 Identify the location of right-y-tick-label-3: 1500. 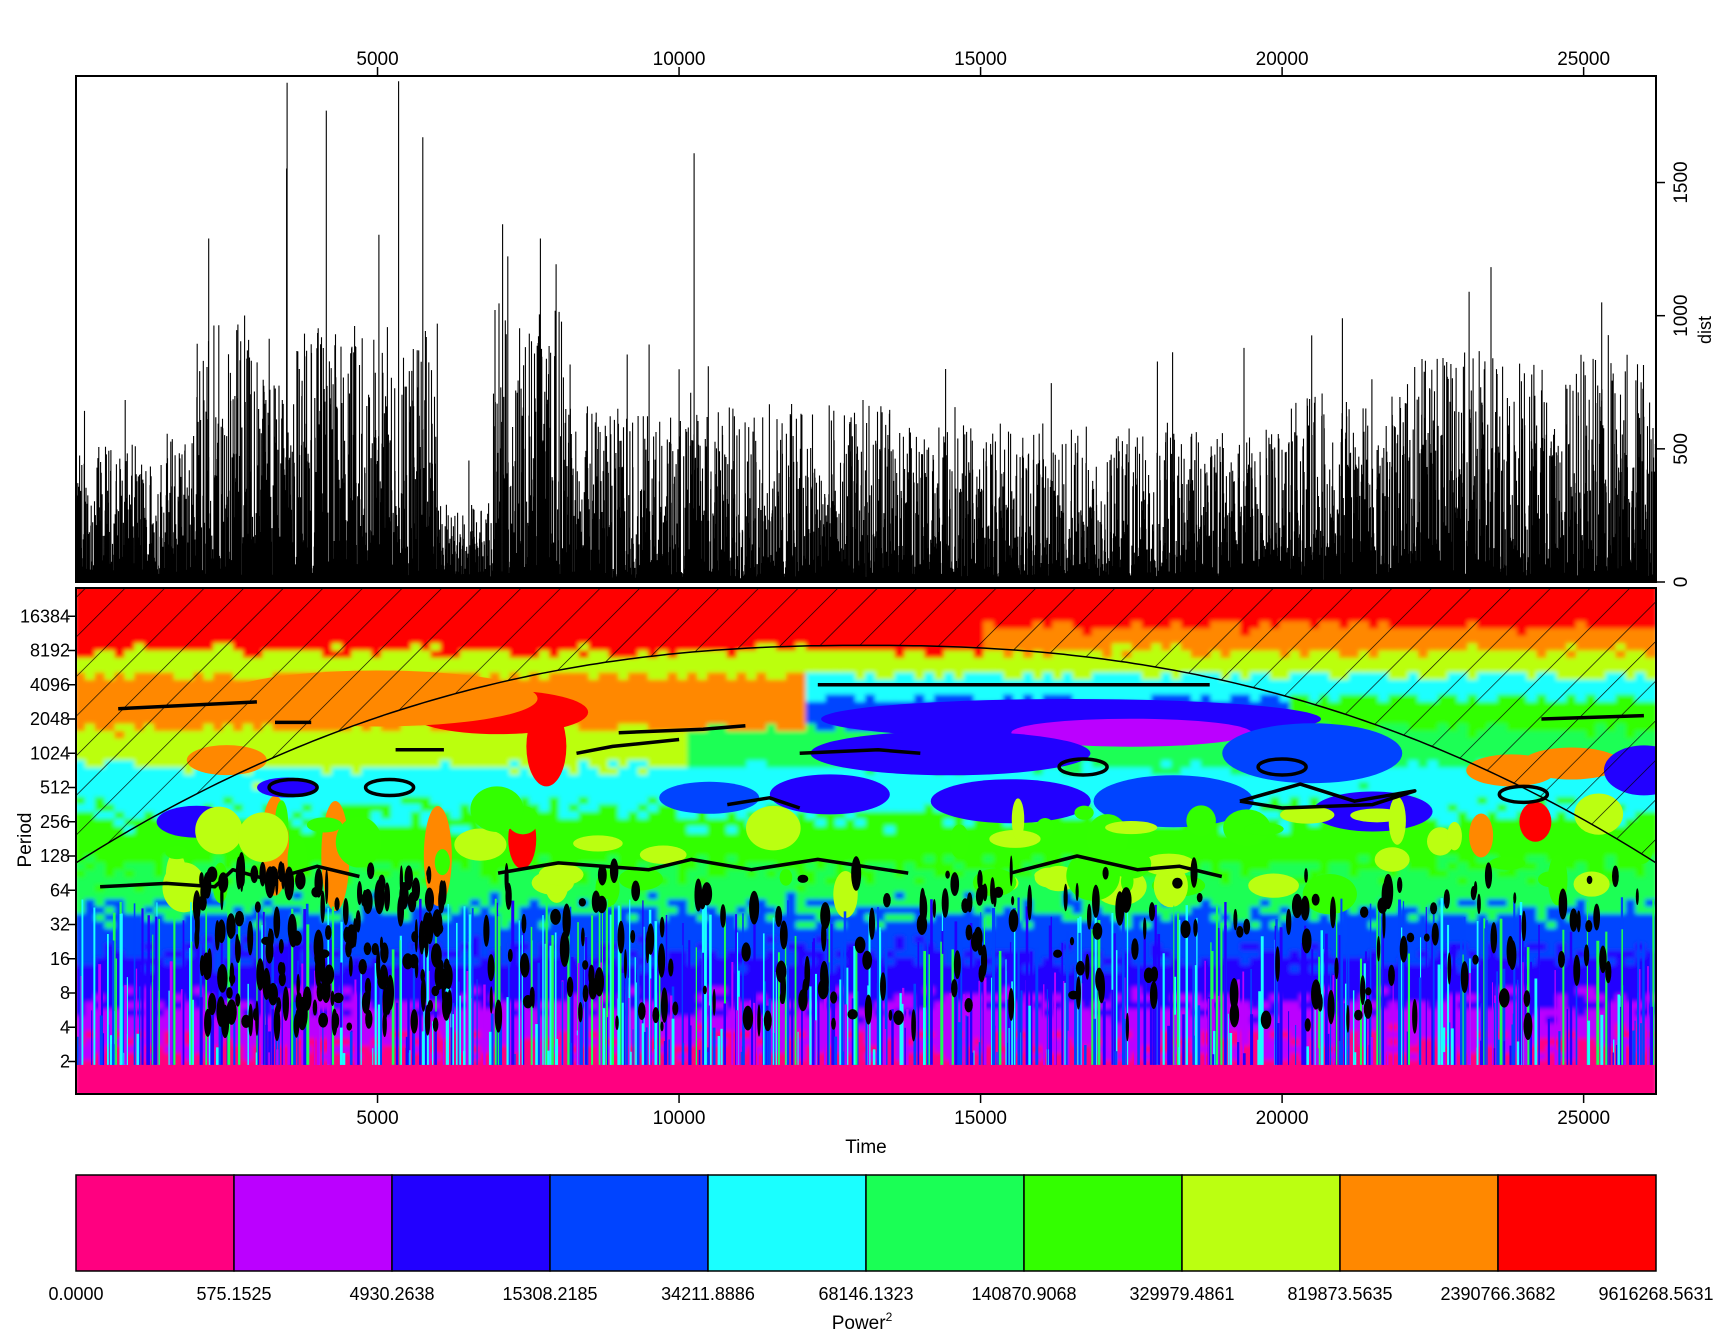
(1681, 182).